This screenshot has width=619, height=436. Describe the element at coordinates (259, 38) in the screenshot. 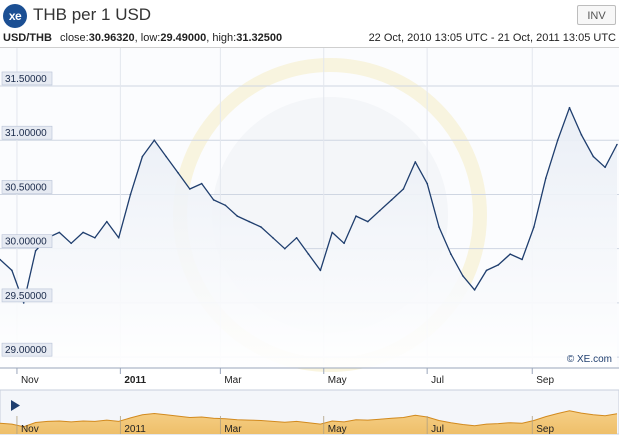

I see `high-value: 31.32500` at that location.